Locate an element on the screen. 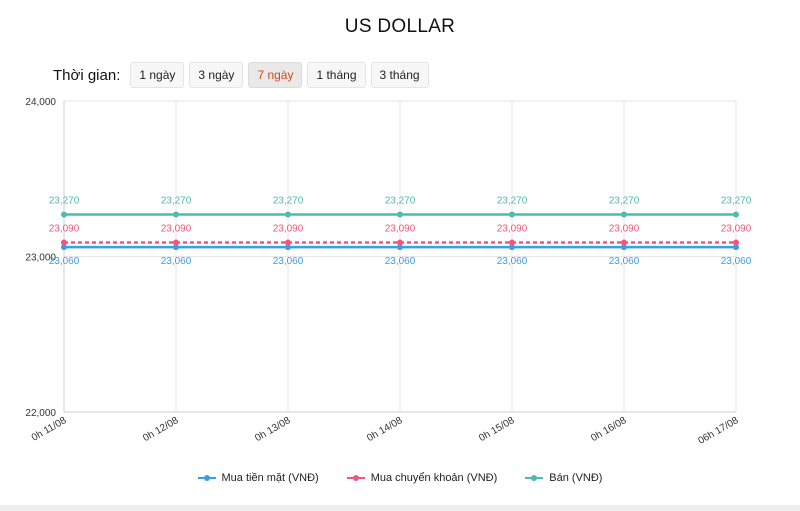 The height and width of the screenshot is (511, 800). range-button-7-days: 7 ngày is located at coordinates (275, 75).